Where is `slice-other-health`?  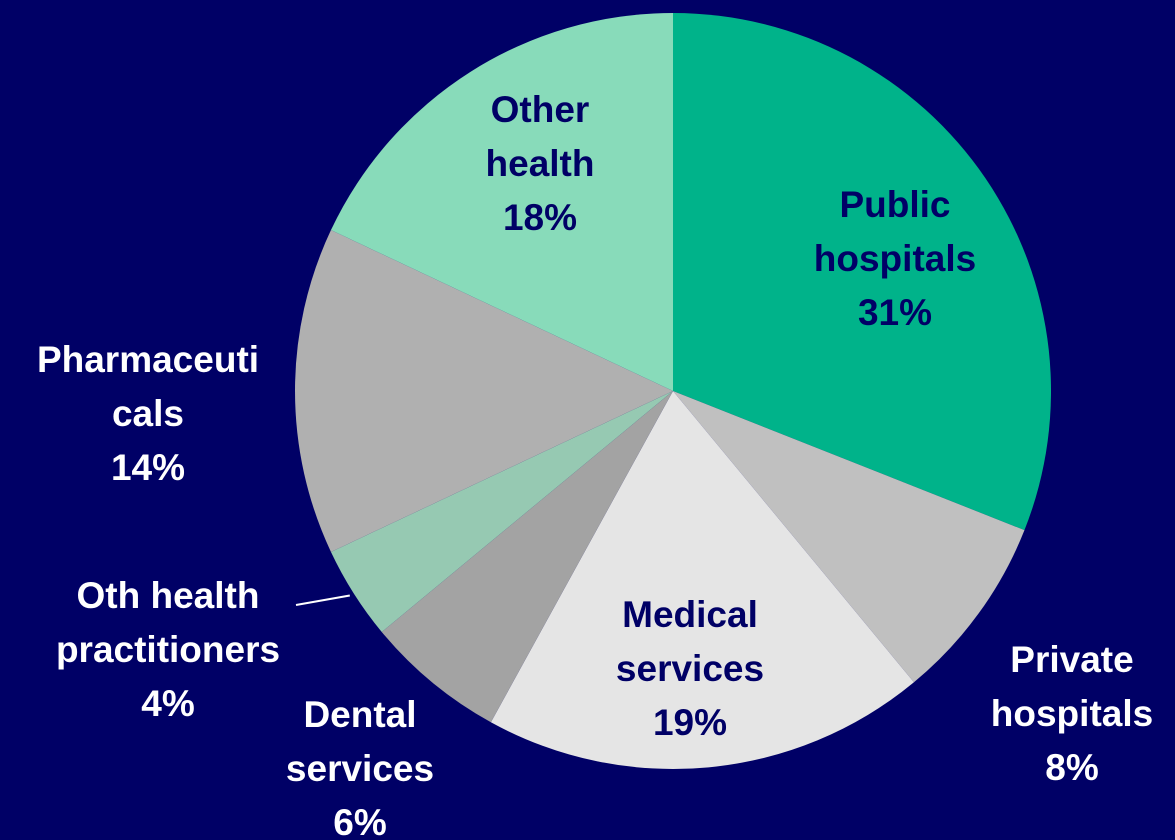 slice-other-health is located at coordinates (501, 202).